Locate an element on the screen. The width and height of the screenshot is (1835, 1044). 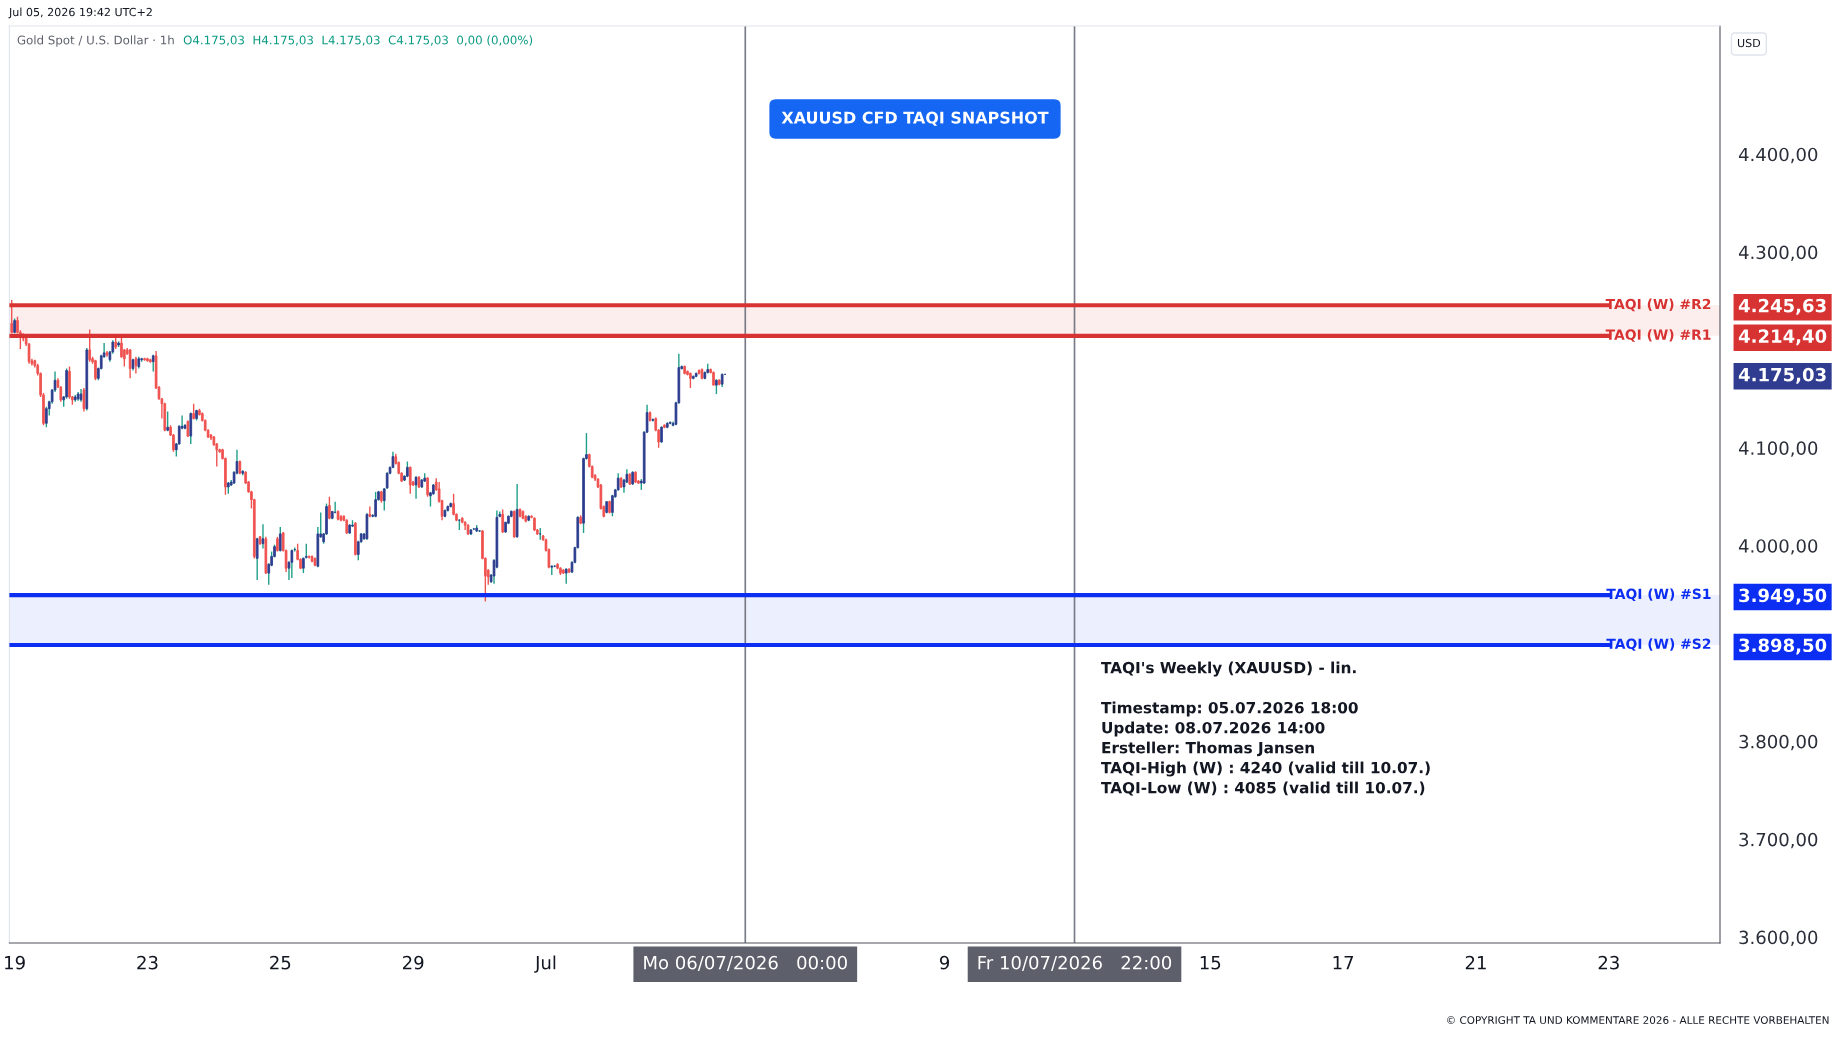
text: © COPYRIGHT TA UND KOMMENTARE 2026 - ALLE RECHTE VORBEHALTEN is located at coordinates (1638, 1020).